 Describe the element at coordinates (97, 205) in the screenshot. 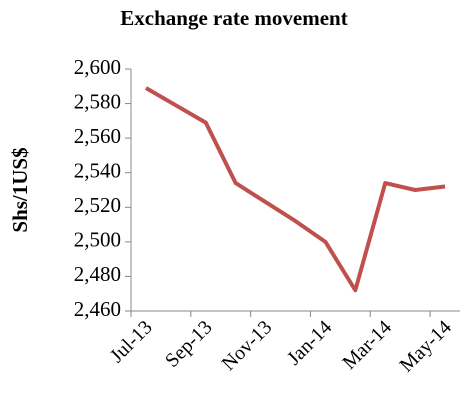

I see `y-tick-label: 2,520` at that location.